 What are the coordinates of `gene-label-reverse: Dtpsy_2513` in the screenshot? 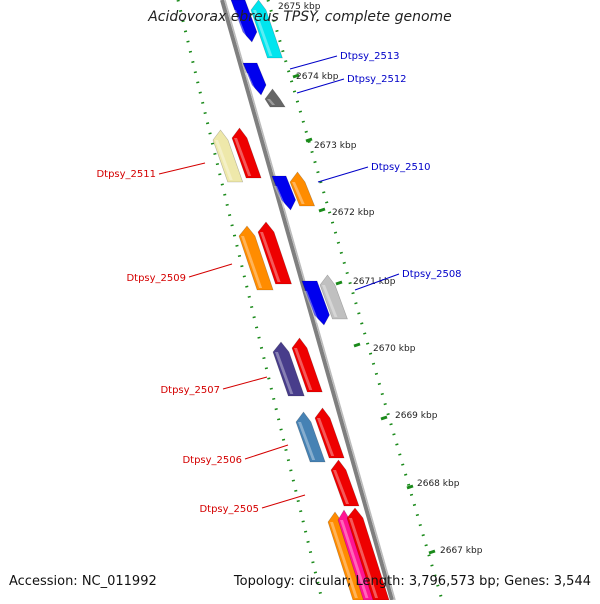 It's located at (370, 56).